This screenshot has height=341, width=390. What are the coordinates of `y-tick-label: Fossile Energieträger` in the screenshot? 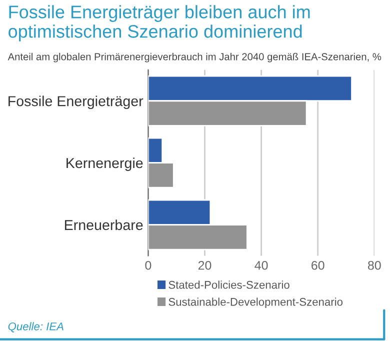 It's located at (76, 103).